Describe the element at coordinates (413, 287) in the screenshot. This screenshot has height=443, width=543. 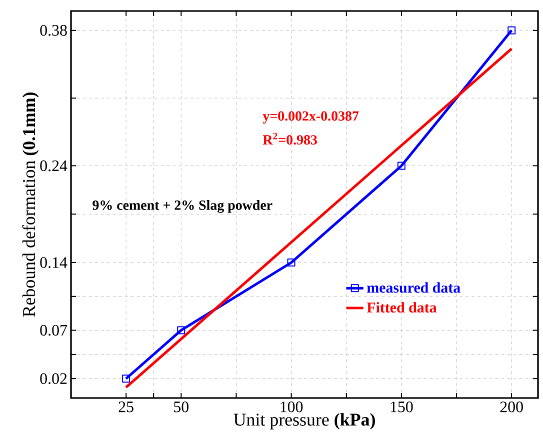
I see `legend-label: measured data` at that location.